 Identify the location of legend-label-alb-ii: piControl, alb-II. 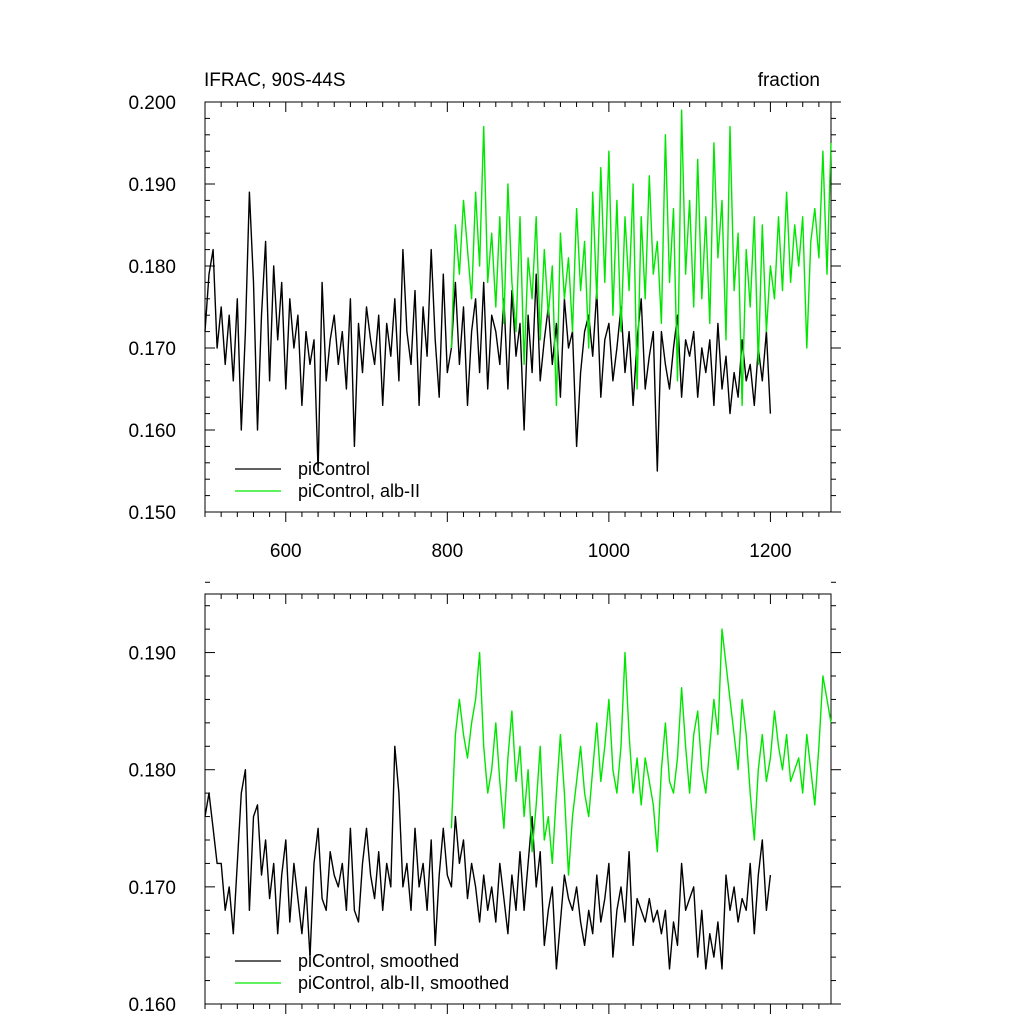
(359, 491).